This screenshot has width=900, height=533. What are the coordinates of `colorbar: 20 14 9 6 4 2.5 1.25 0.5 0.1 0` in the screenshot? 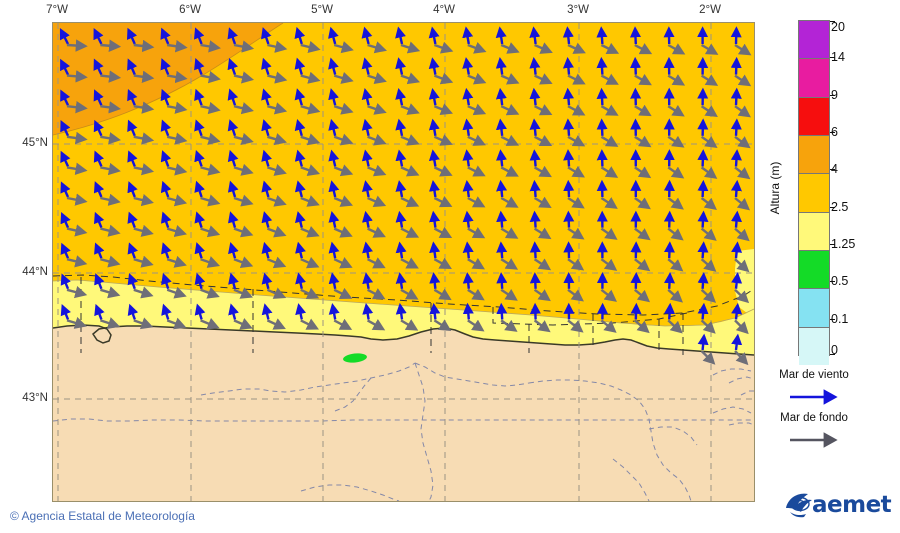 It's located at (826, 192).